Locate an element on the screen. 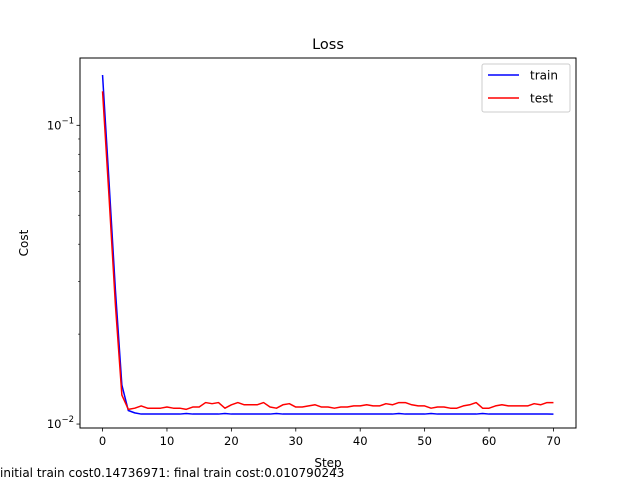 The image size is (640, 480). legend: train test is located at coordinates (526, 88).